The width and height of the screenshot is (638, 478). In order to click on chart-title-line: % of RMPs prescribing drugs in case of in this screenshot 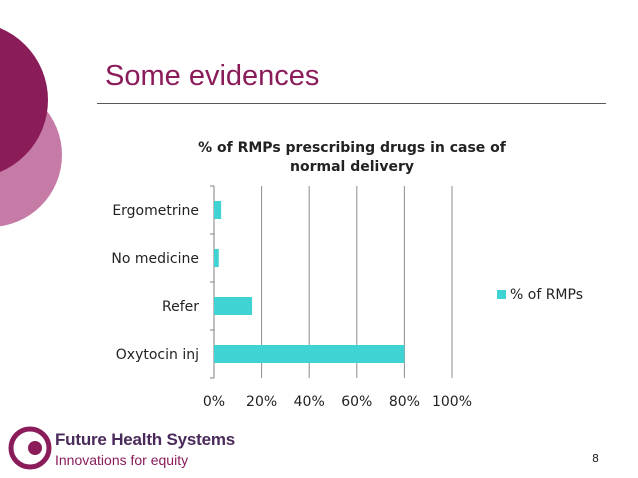, I will do `click(352, 148)`.